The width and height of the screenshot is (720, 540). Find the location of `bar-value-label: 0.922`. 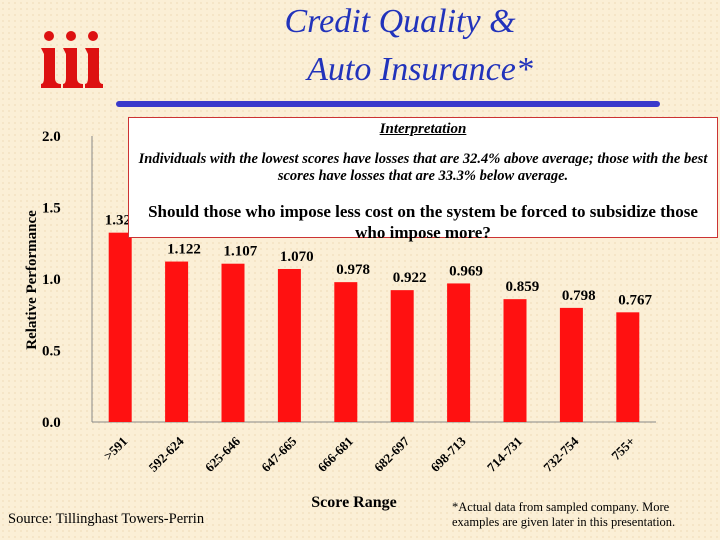

bar-value-label: 0.922 is located at coordinates (410, 278).